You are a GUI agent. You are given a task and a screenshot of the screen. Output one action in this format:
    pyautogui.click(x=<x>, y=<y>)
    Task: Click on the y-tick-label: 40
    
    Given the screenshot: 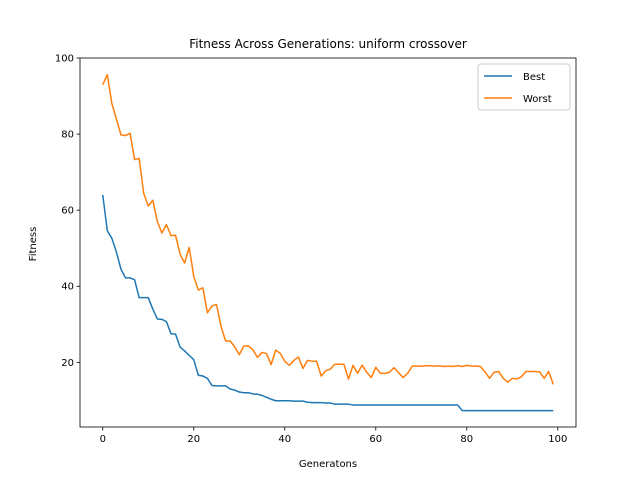 What is the action you would take?
    pyautogui.click(x=67, y=287)
    